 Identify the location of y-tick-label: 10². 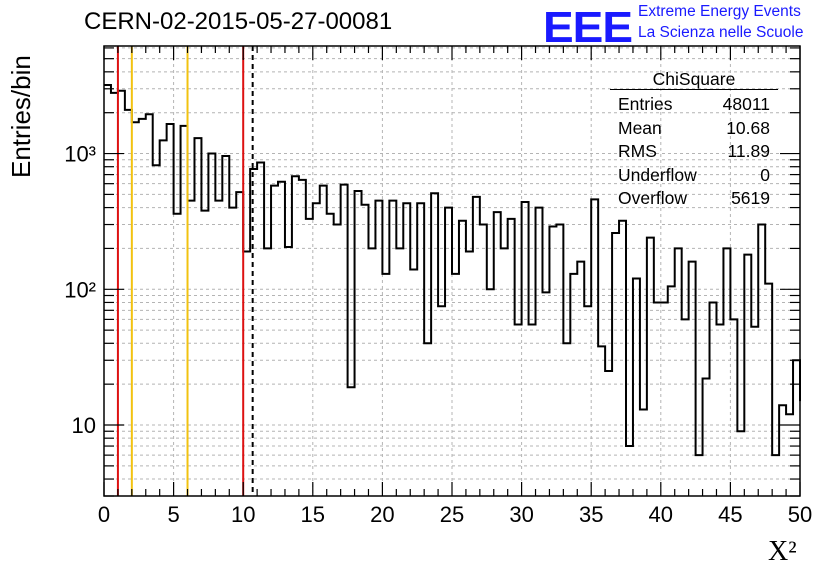
(80, 289).